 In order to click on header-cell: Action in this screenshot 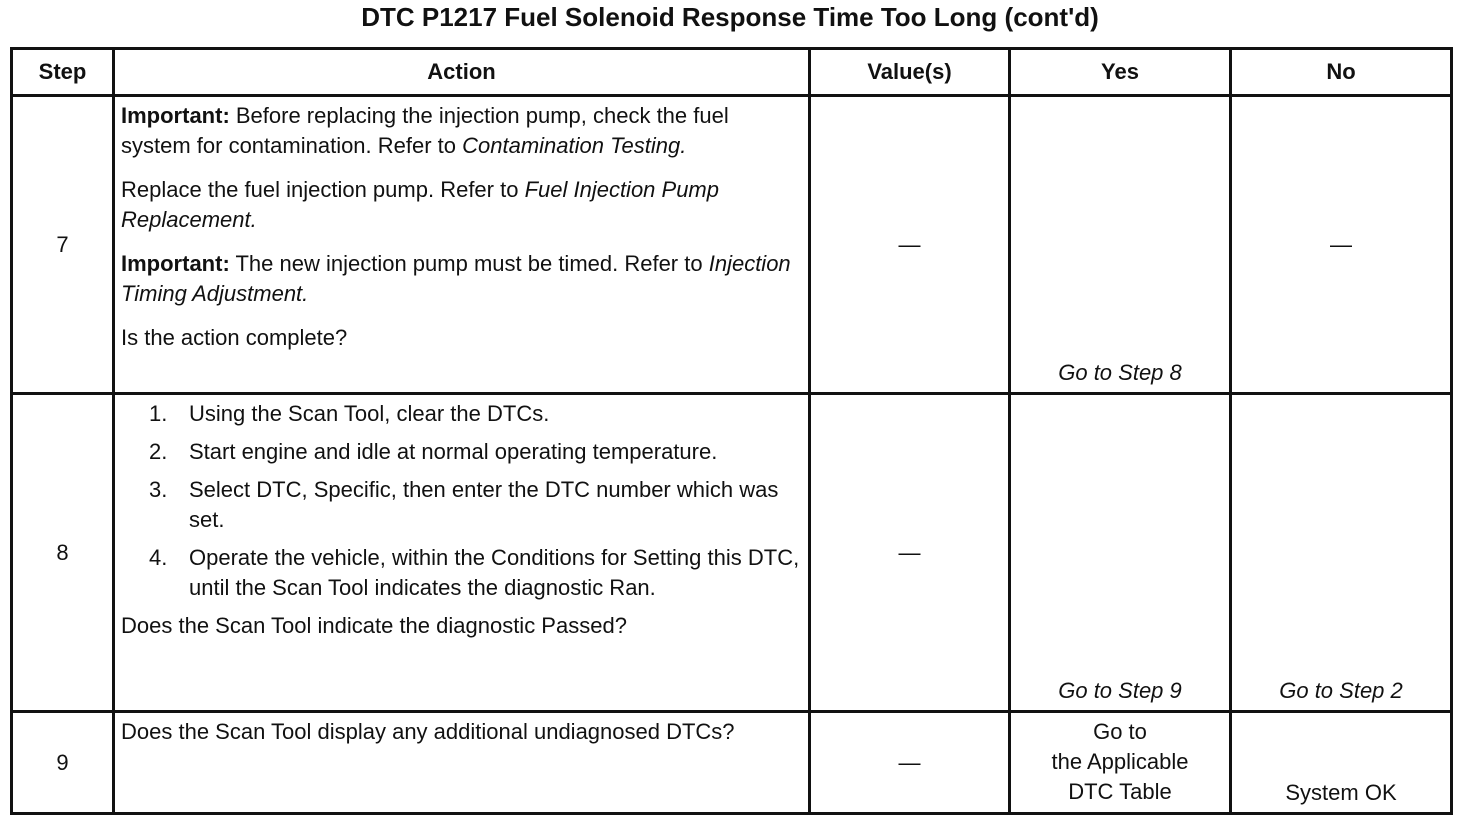, I will do `click(461, 72)`.